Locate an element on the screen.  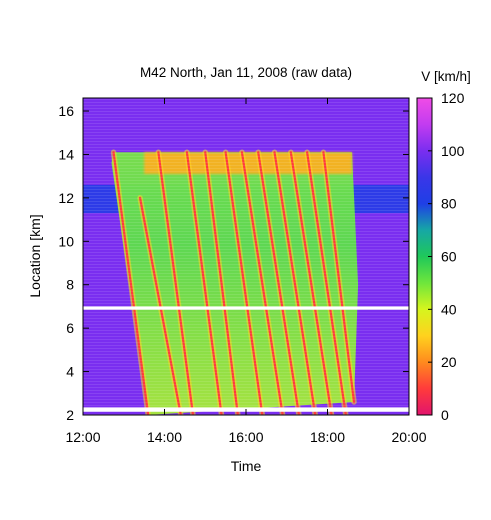
colorbar-tick-label: 40 is located at coordinates (449, 309).